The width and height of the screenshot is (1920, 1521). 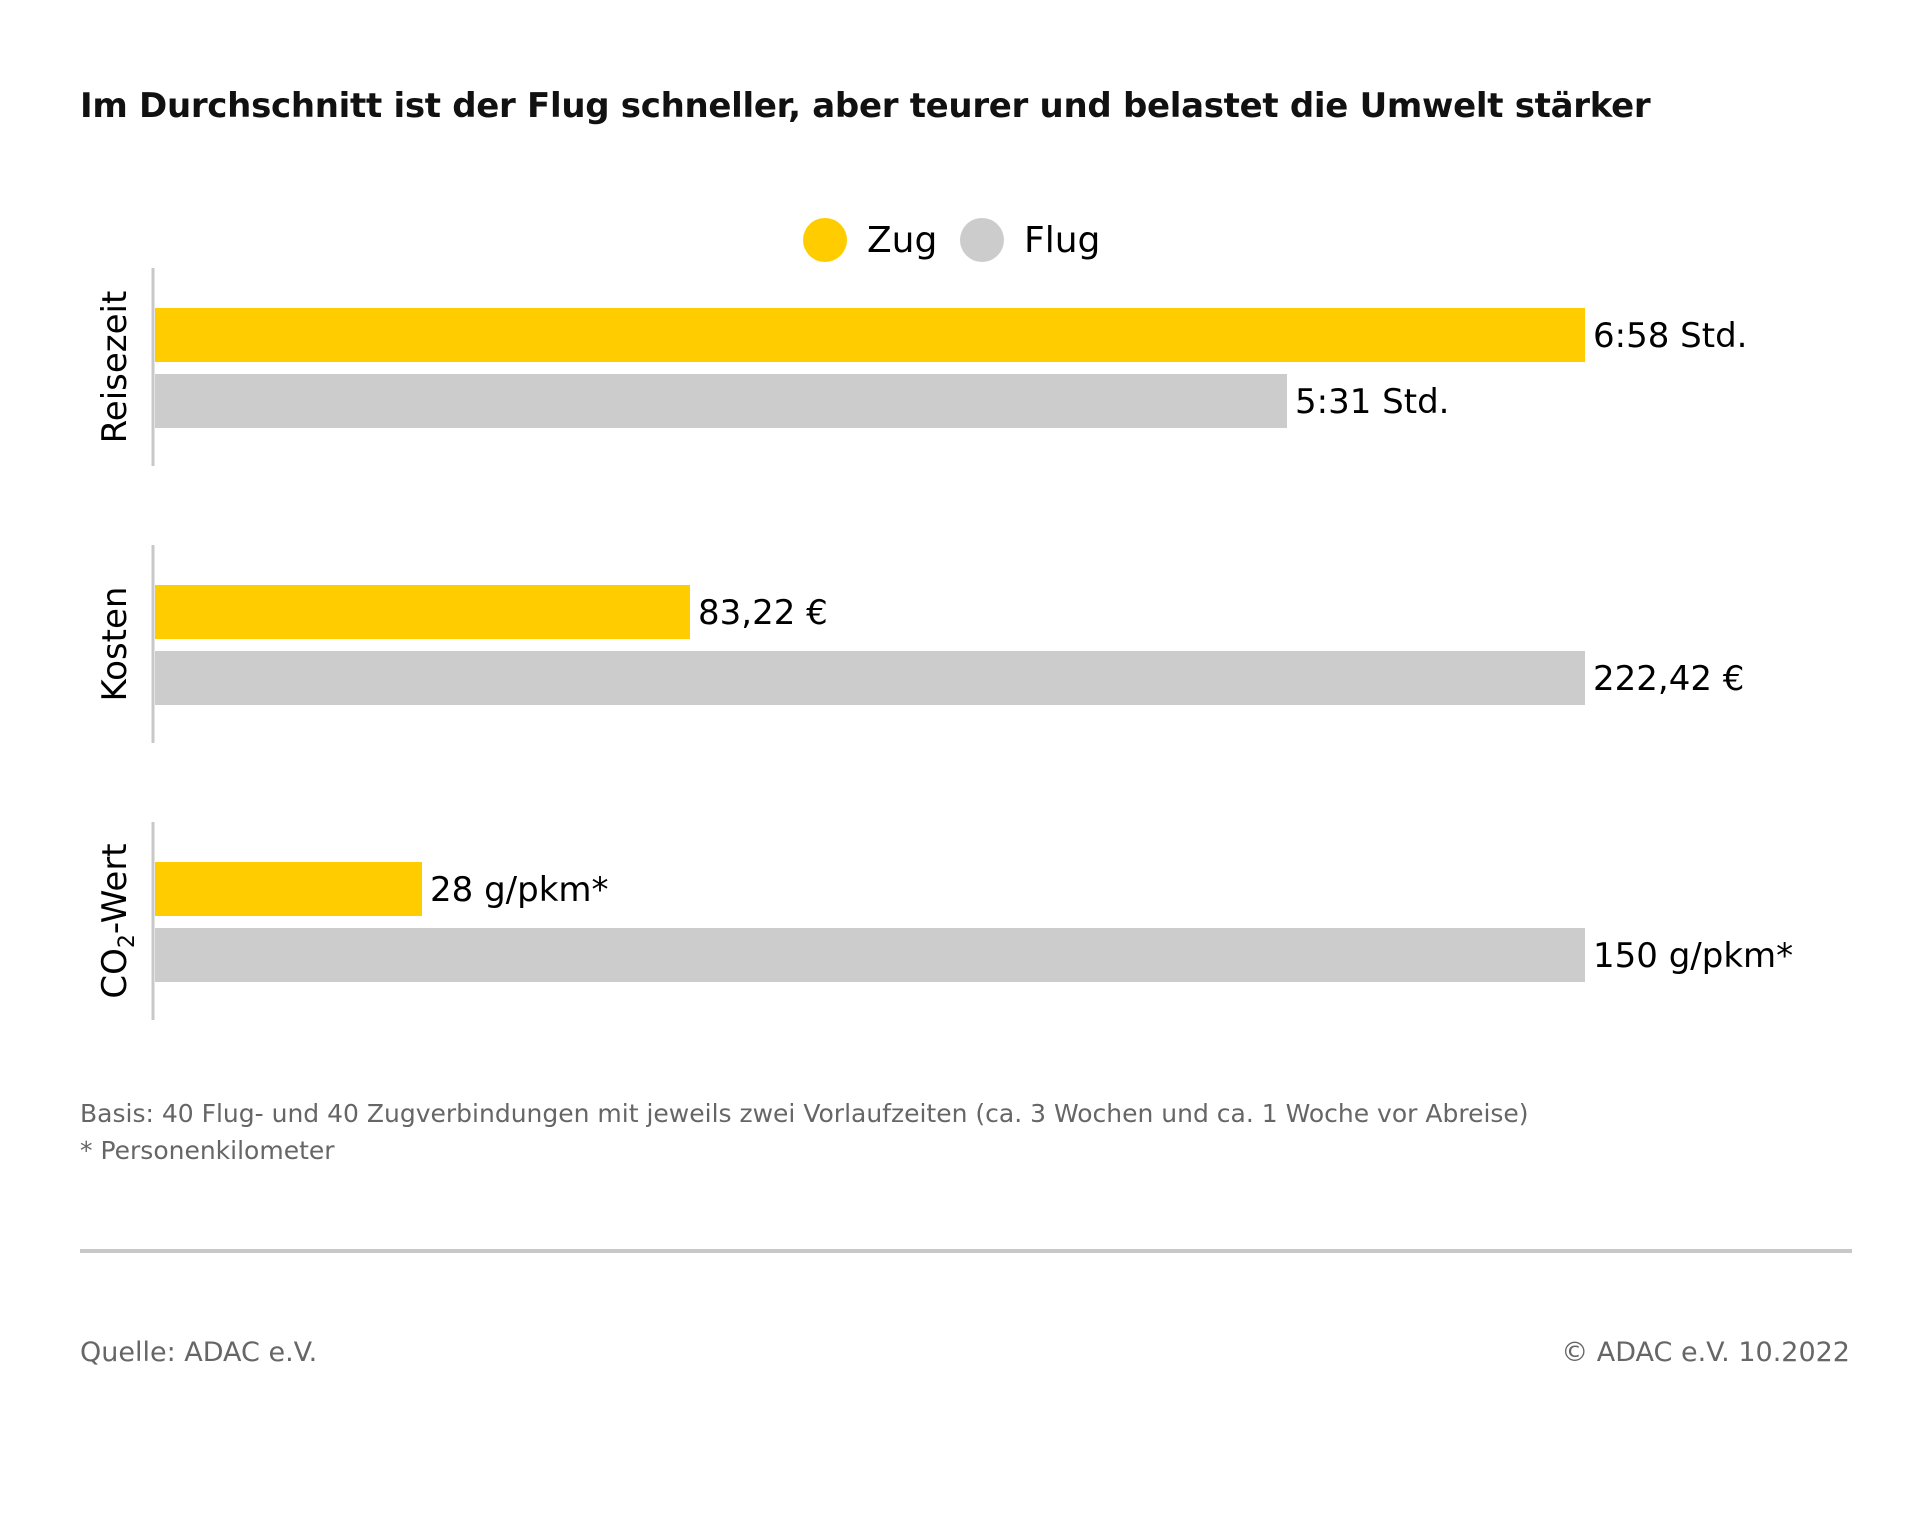 What do you see at coordinates (1693, 956) in the screenshot?
I see `data-label-co2-wert-flug: 150 g/pkm*` at bounding box center [1693, 956].